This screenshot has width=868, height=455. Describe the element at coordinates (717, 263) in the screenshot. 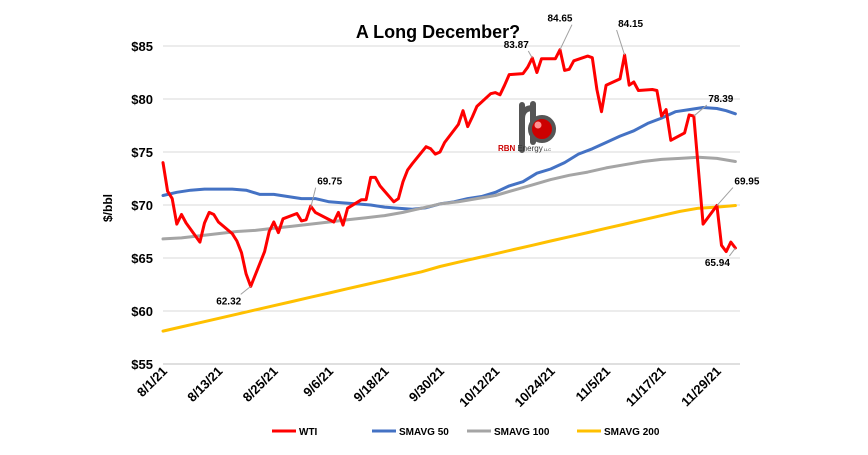

I see `data-label: 65.94` at that location.